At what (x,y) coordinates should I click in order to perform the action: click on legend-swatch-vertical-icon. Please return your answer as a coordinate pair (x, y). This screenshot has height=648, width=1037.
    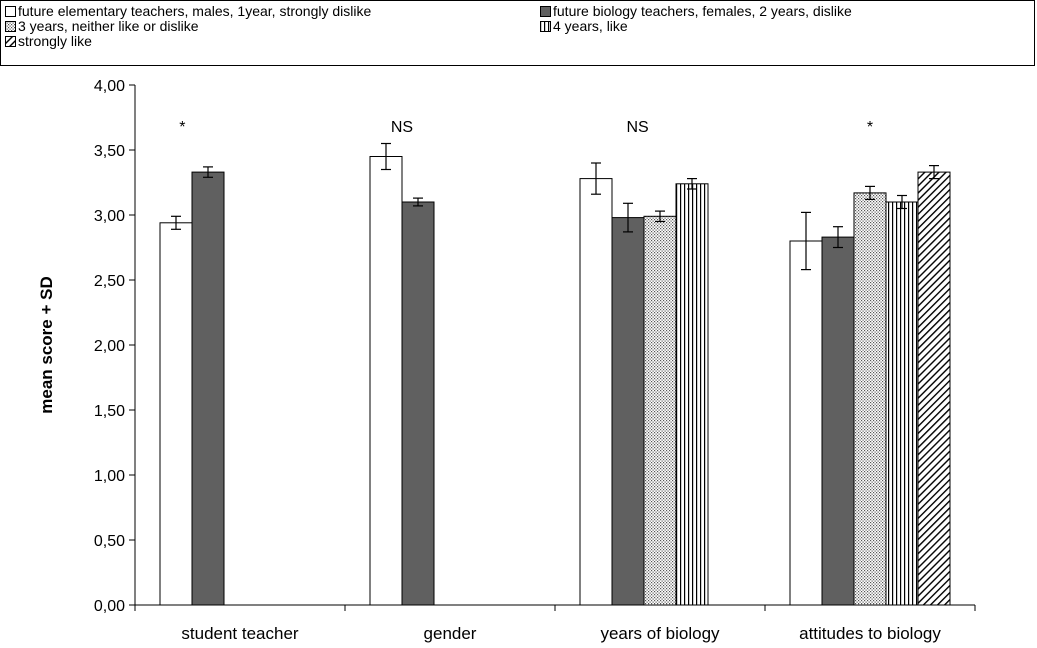
    Looking at the image, I should click on (545, 26).